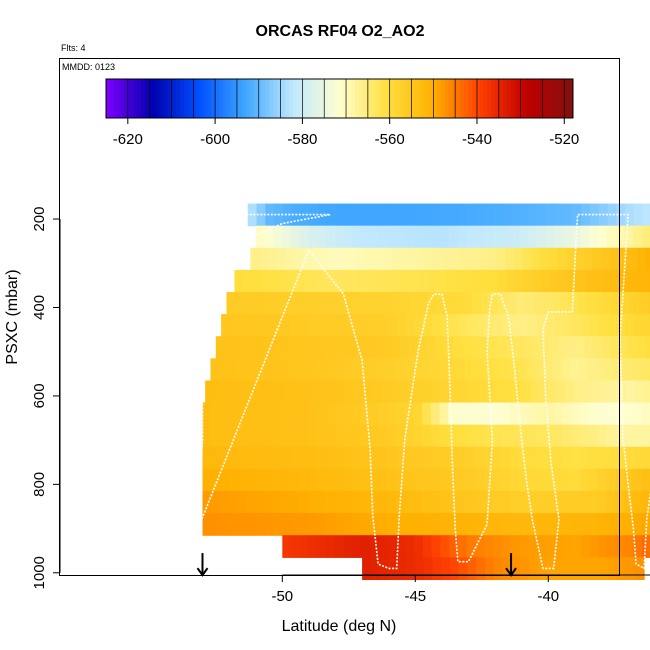  Describe the element at coordinates (415, 596) in the screenshot. I see `x-tick-label: -45` at that location.